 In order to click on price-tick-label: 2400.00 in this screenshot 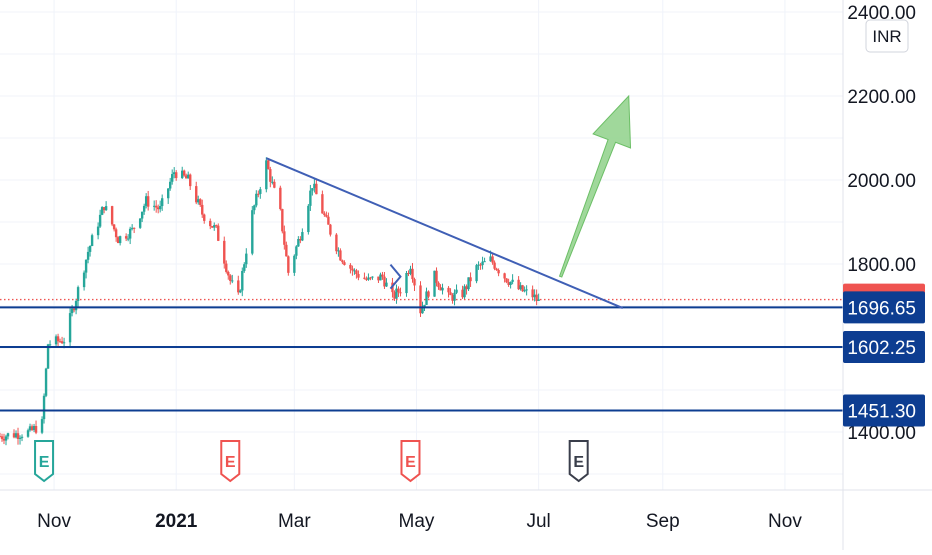, I will do `click(881, 13)`.